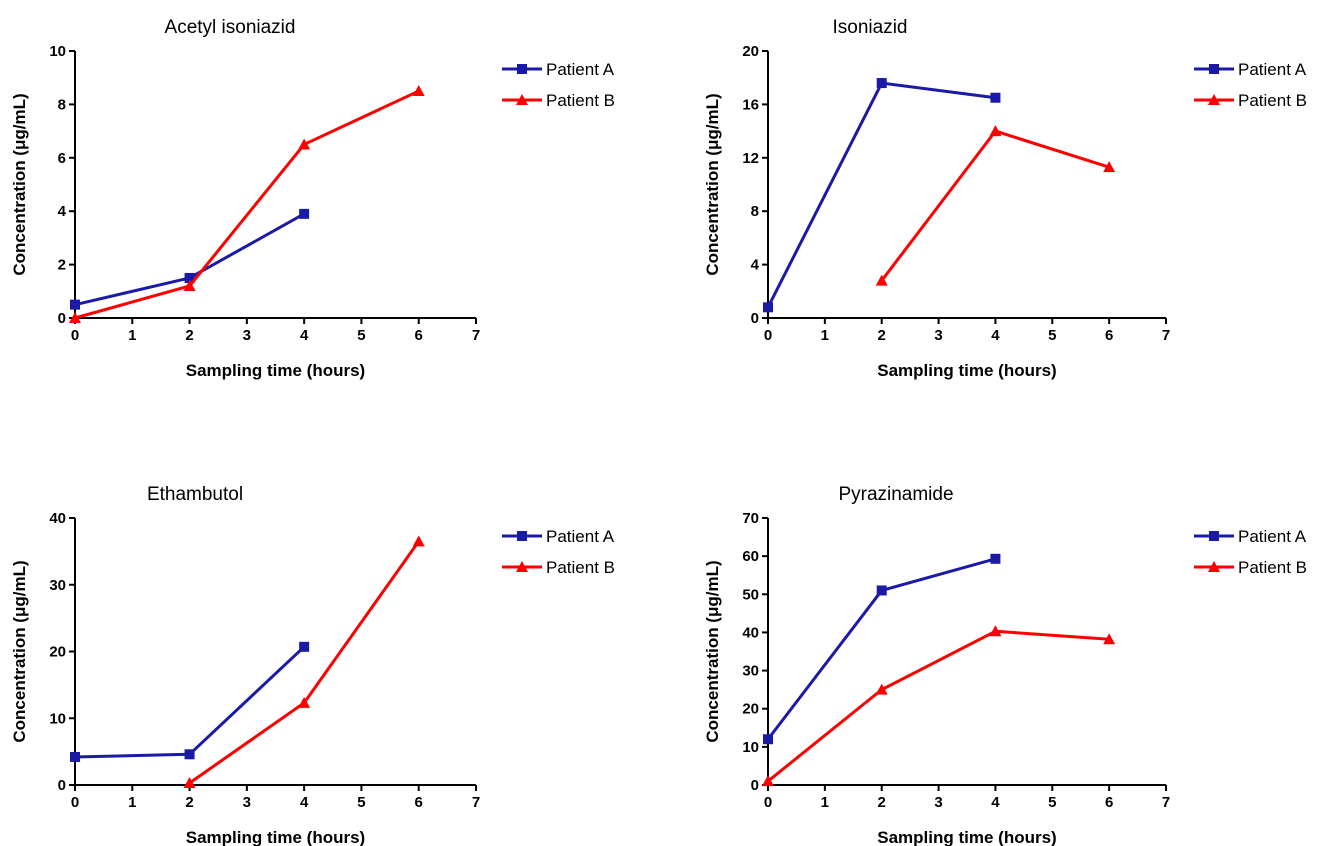  Describe the element at coordinates (750, 594) in the screenshot. I see `y-tick-label: 50` at that location.